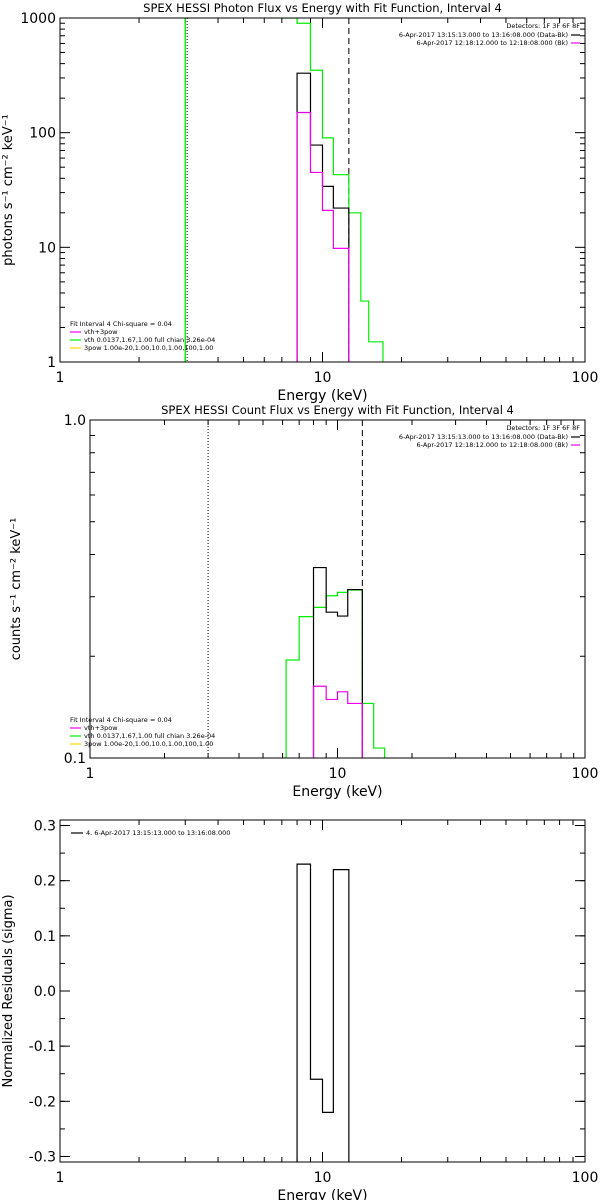 The width and height of the screenshot is (600, 1200). I want to click on y-tick-label: 0.3, so click(45, 827).